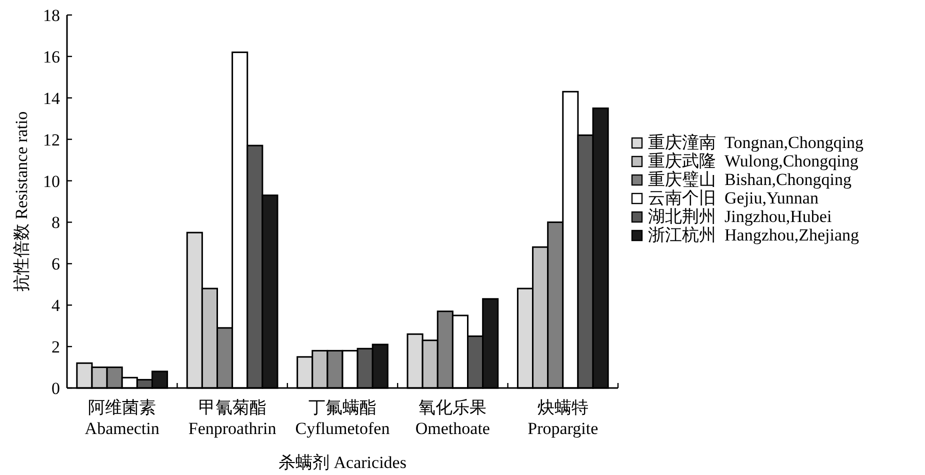 The image size is (925, 475). I want to click on y-tick-label: 14, so click(51, 98).